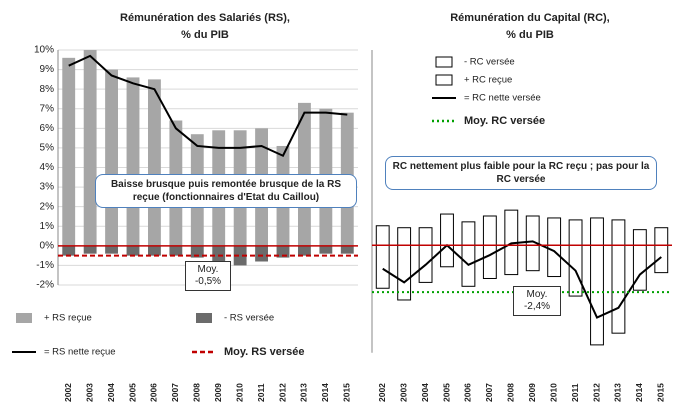 The width and height of the screenshot is (684, 406). Describe the element at coordinates (45, 265) in the screenshot. I see `y-tick-label: -1%` at that location.